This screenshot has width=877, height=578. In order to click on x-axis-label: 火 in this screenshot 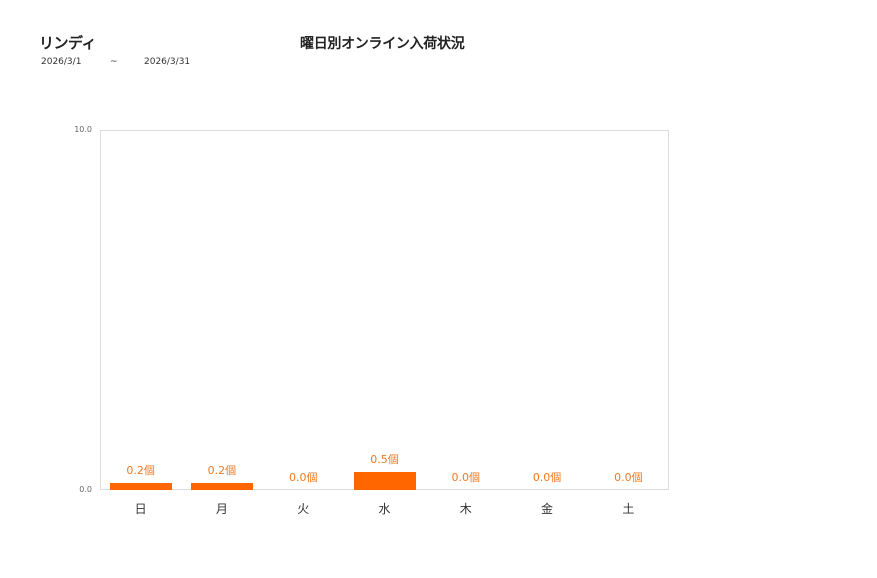, I will do `click(303, 509)`.